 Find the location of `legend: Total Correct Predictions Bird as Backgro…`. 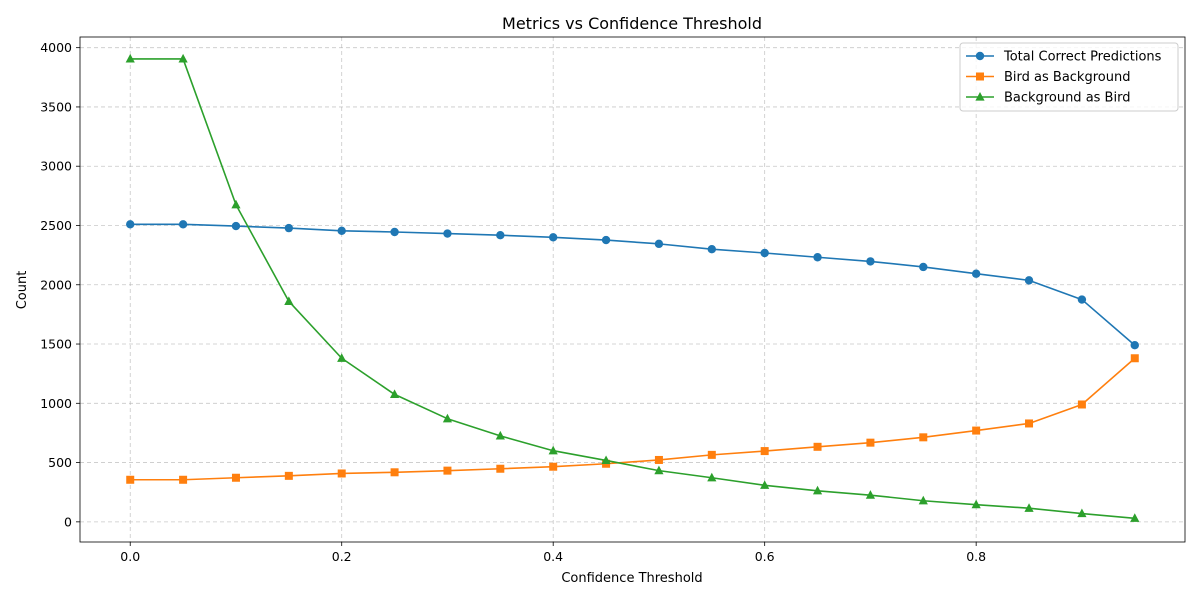

legend: Total Correct Predictions Bird as Backgro… is located at coordinates (1069, 77).